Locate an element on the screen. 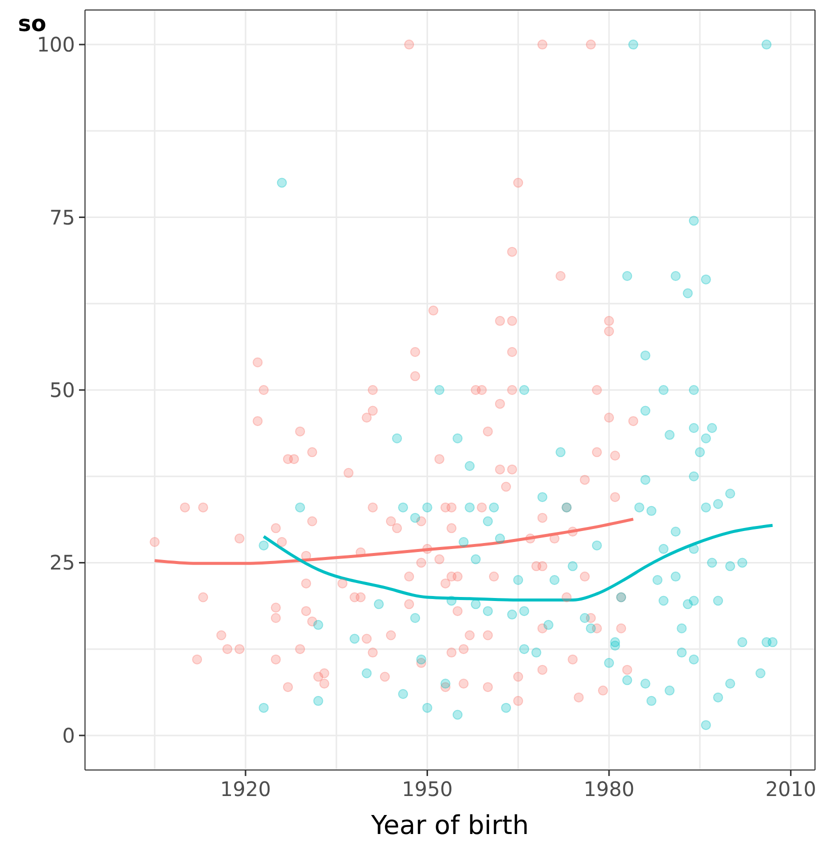  y-tick-label: 25 is located at coordinates (62, 562).